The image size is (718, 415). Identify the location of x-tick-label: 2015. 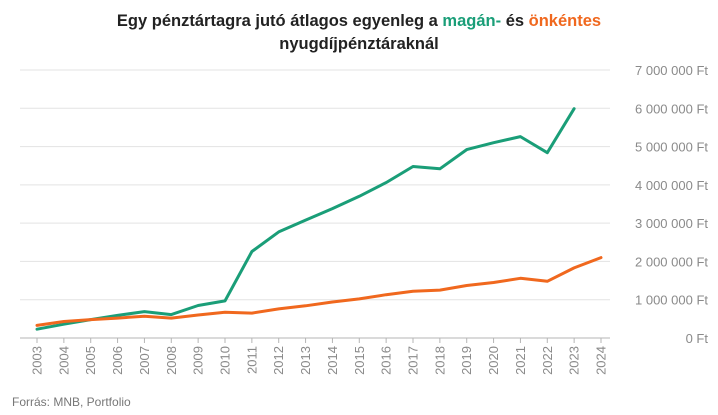
(359, 360).